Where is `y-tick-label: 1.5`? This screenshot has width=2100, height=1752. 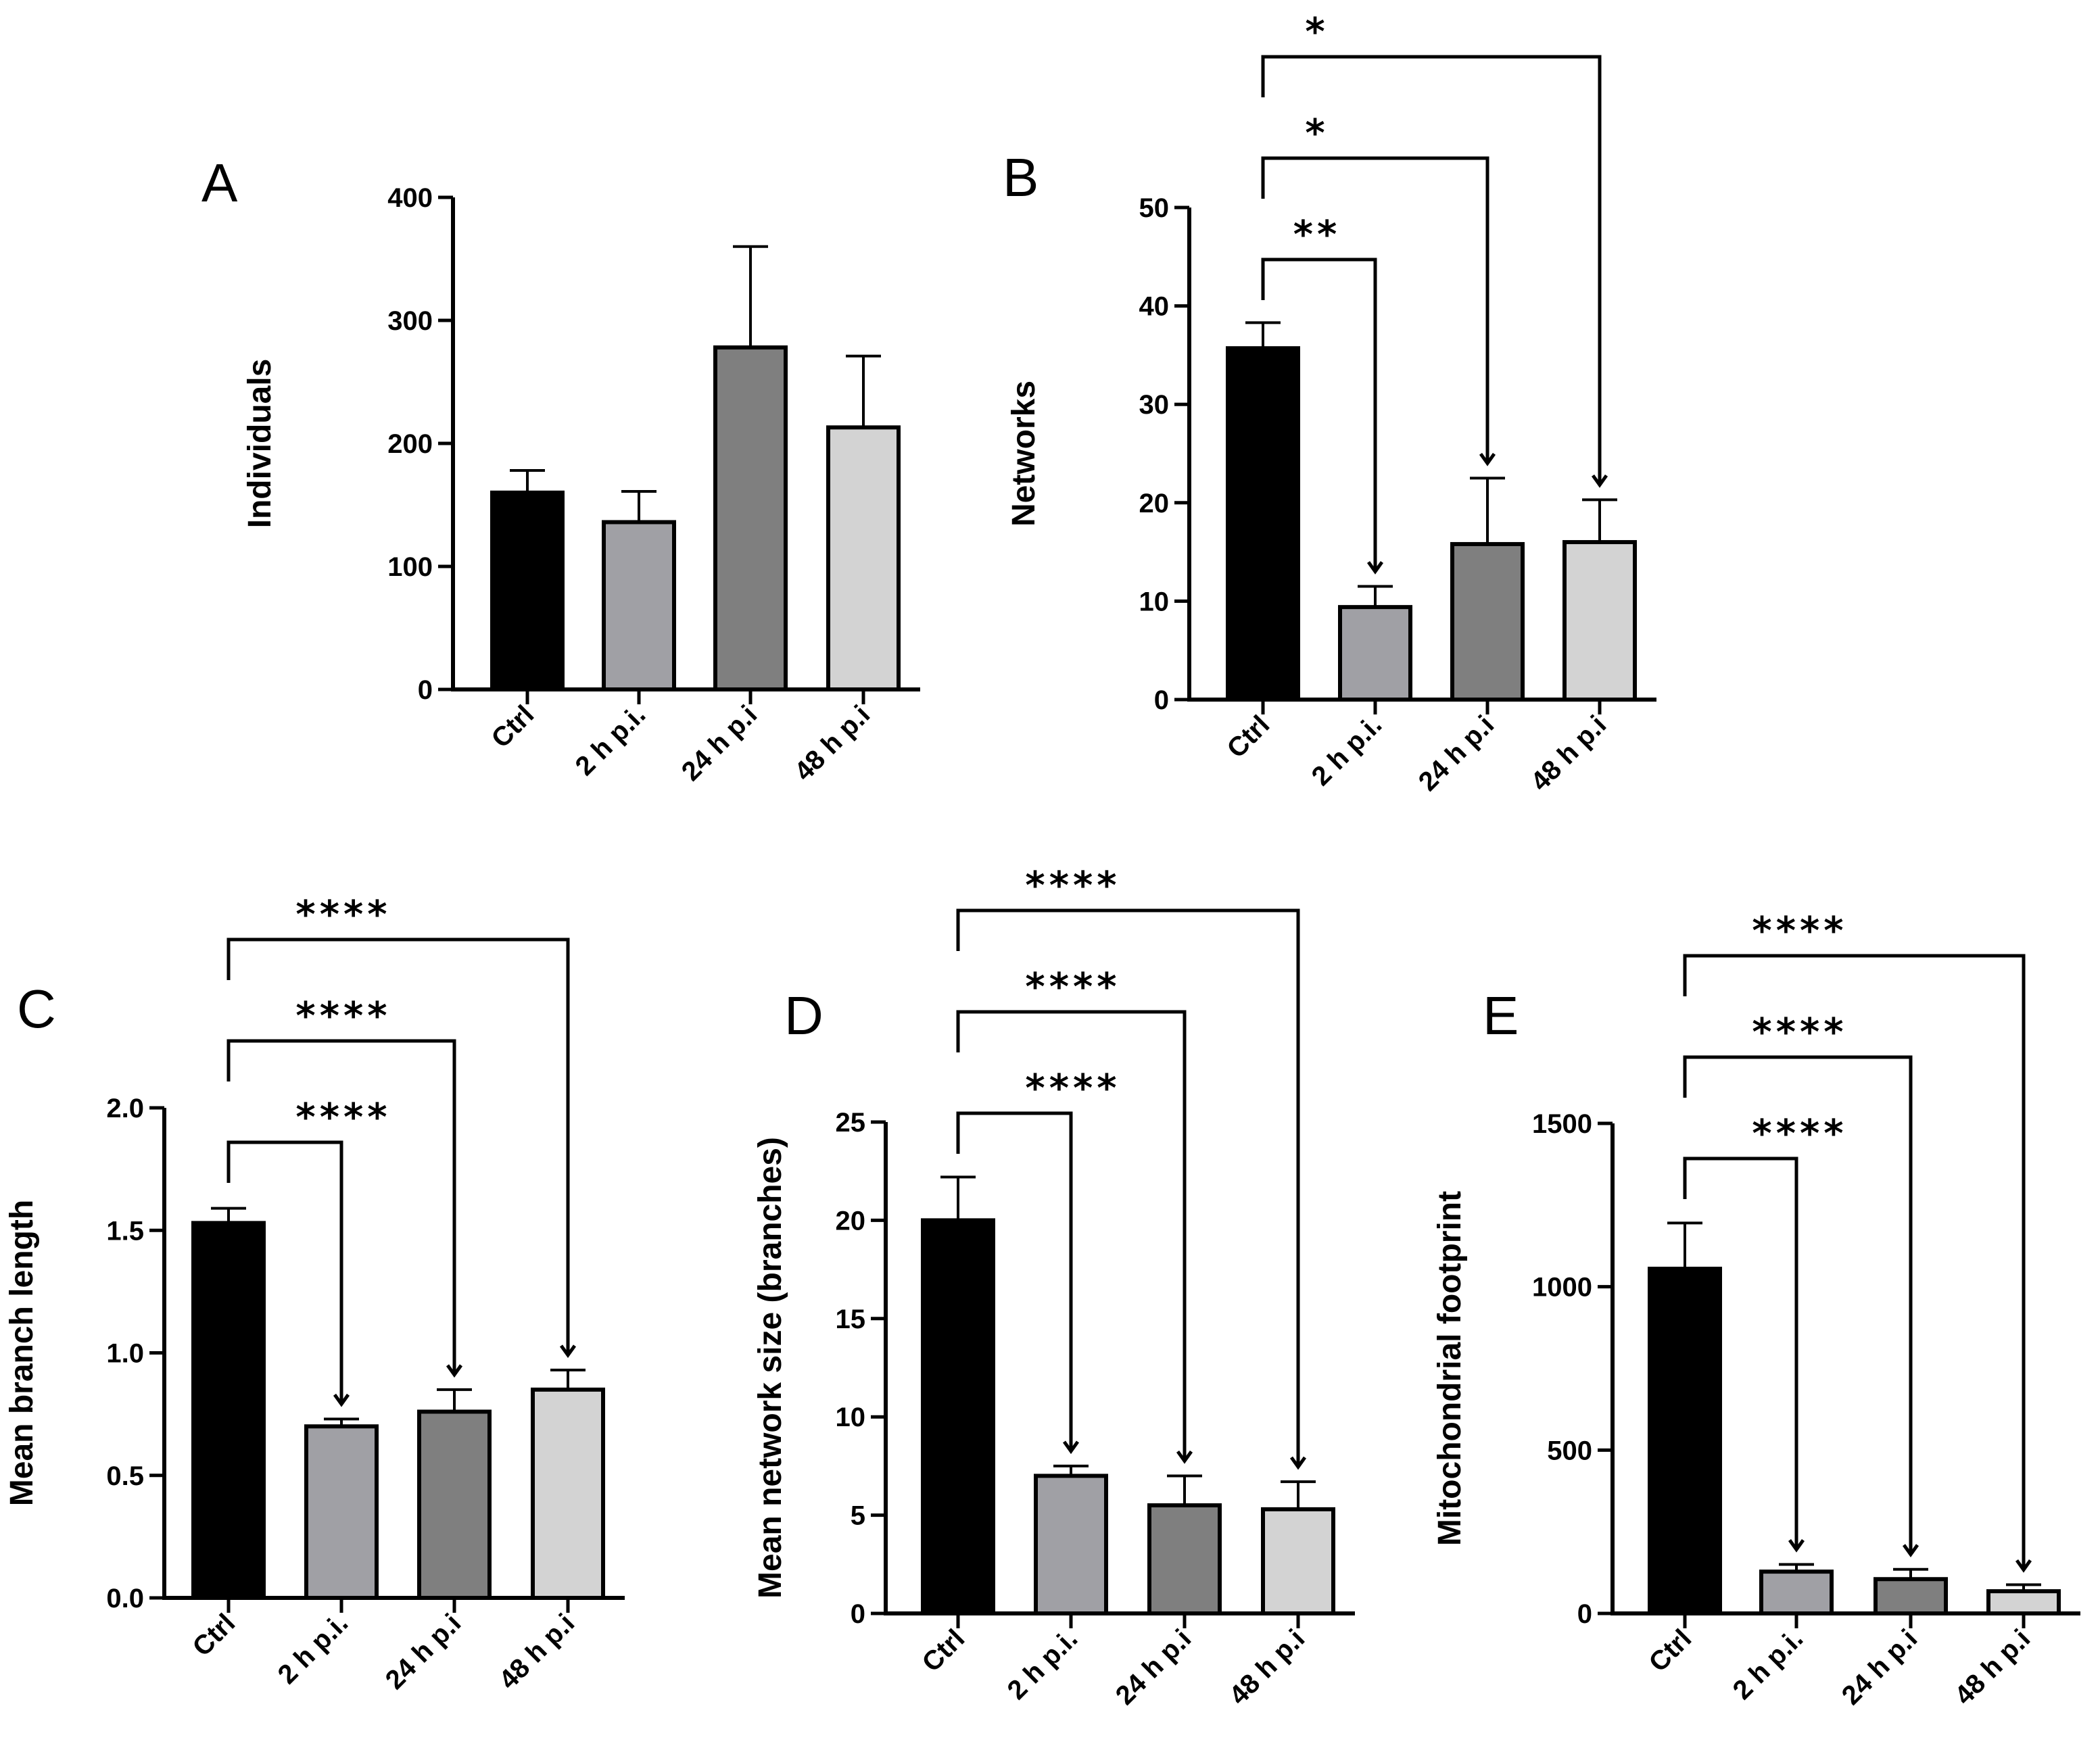
y-tick-label: 1.5 is located at coordinates (125, 1231).